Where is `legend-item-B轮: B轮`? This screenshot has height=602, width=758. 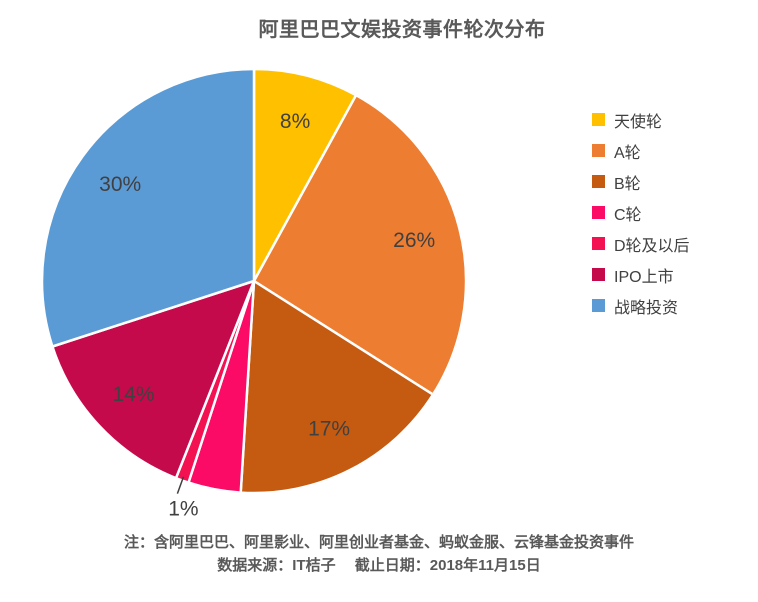
legend-item-B轮: B轮 is located at coordinates (641, 181).